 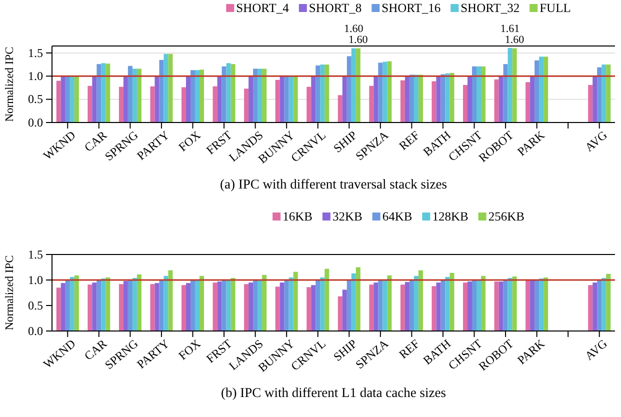 What do you see at coordinates (35, 279) in the screenshot?
I see `y-tick-label: 1.0` at bounding box center [35, 279].